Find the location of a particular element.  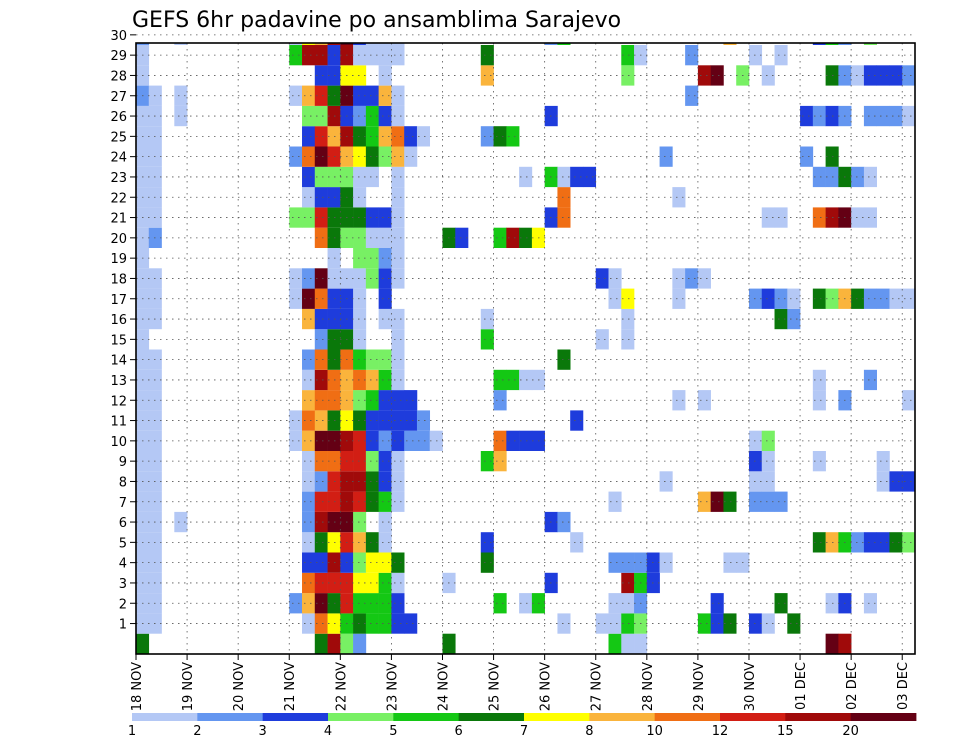

x-tick-label: 27 NOV is located at coordinates (597, 686).